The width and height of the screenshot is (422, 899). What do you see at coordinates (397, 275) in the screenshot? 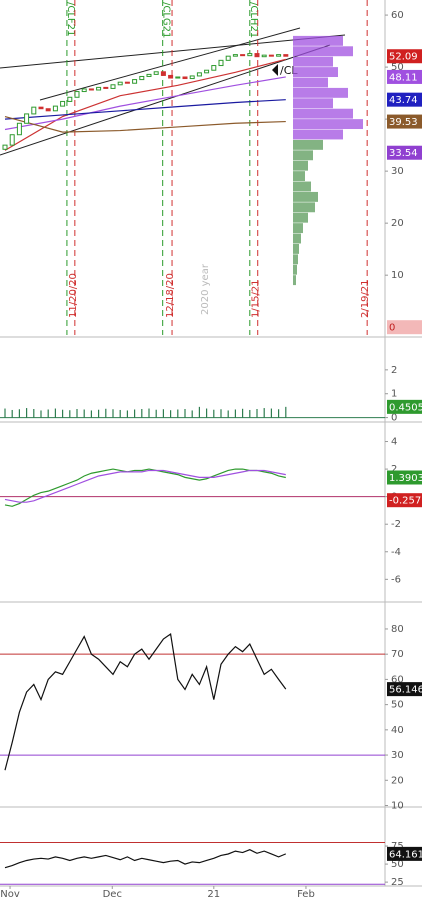
I see `y-tick-label: 10` at bounding box center [397, 275].